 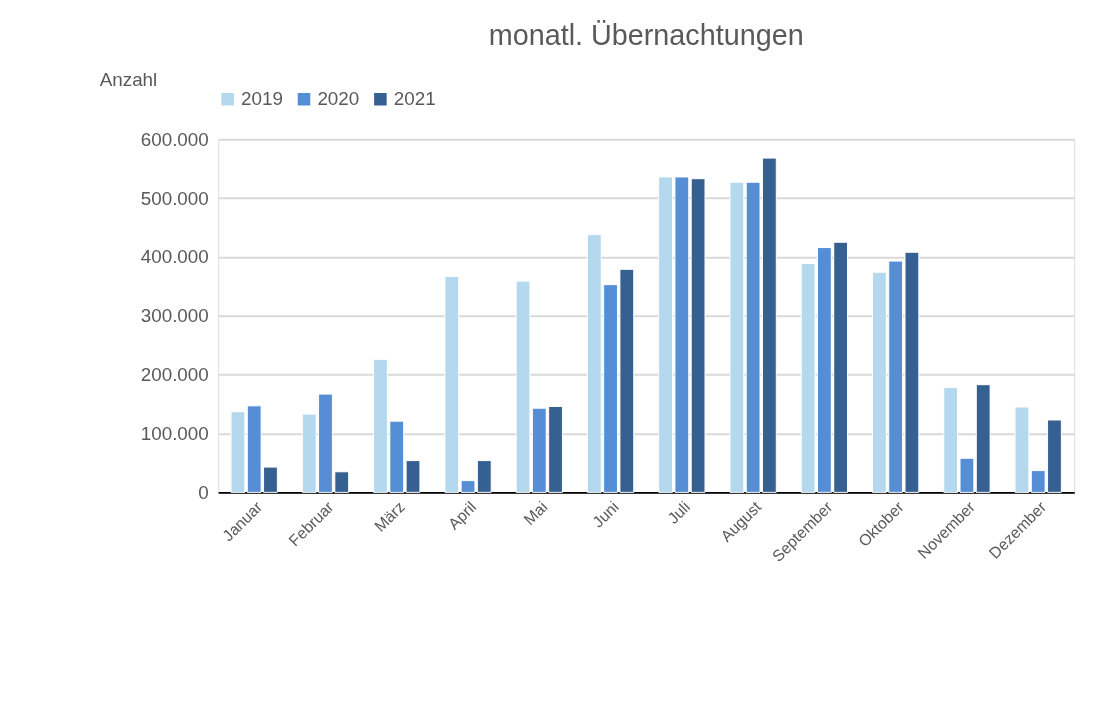 I want to click on legend-label: 2020, so click(x=338, y=99).